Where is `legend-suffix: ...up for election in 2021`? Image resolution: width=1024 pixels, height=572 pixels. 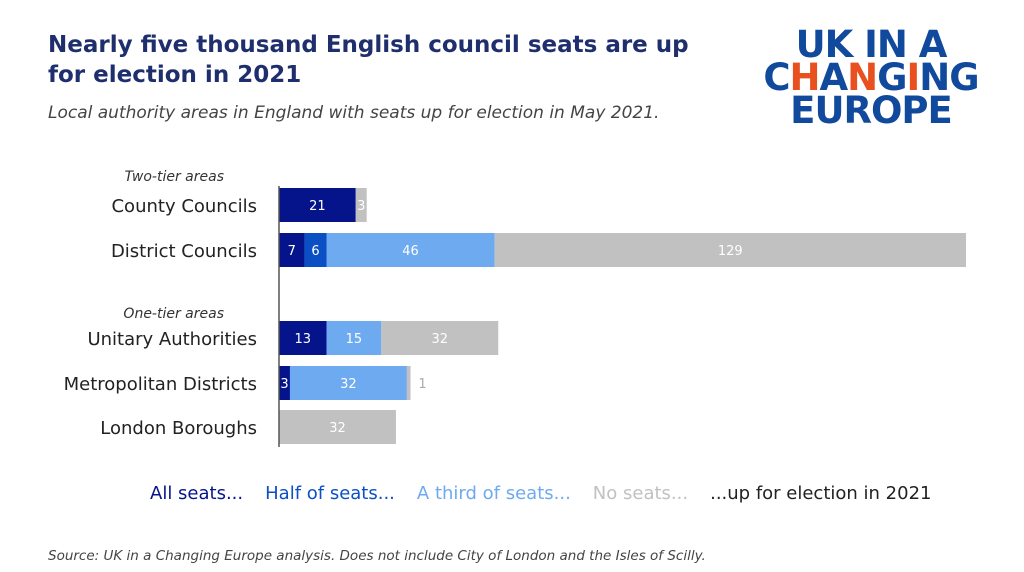
legend-suffix: ...up for election in 2021 is located at coordinates (821, 493).